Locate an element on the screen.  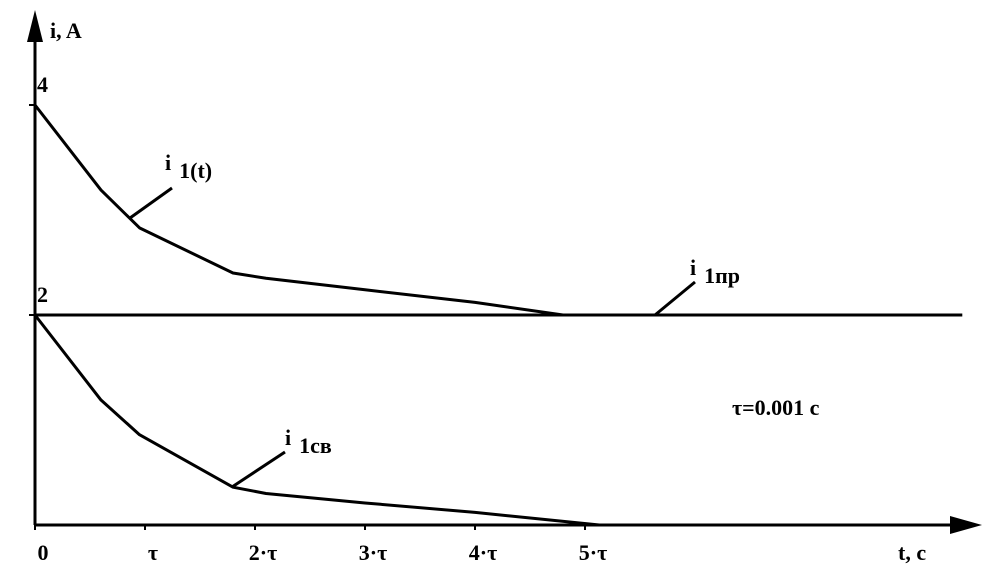
x-tick-label: 2·τ is located at coordinates (263, 552).